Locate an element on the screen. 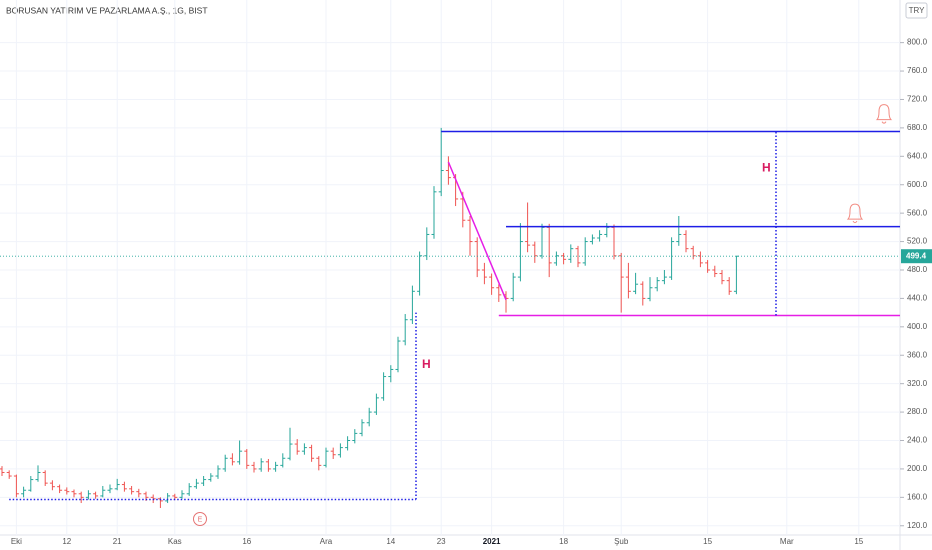 The image size is (932, 550). y-tick-label: 360.0 is located at coordinates (917, 354).